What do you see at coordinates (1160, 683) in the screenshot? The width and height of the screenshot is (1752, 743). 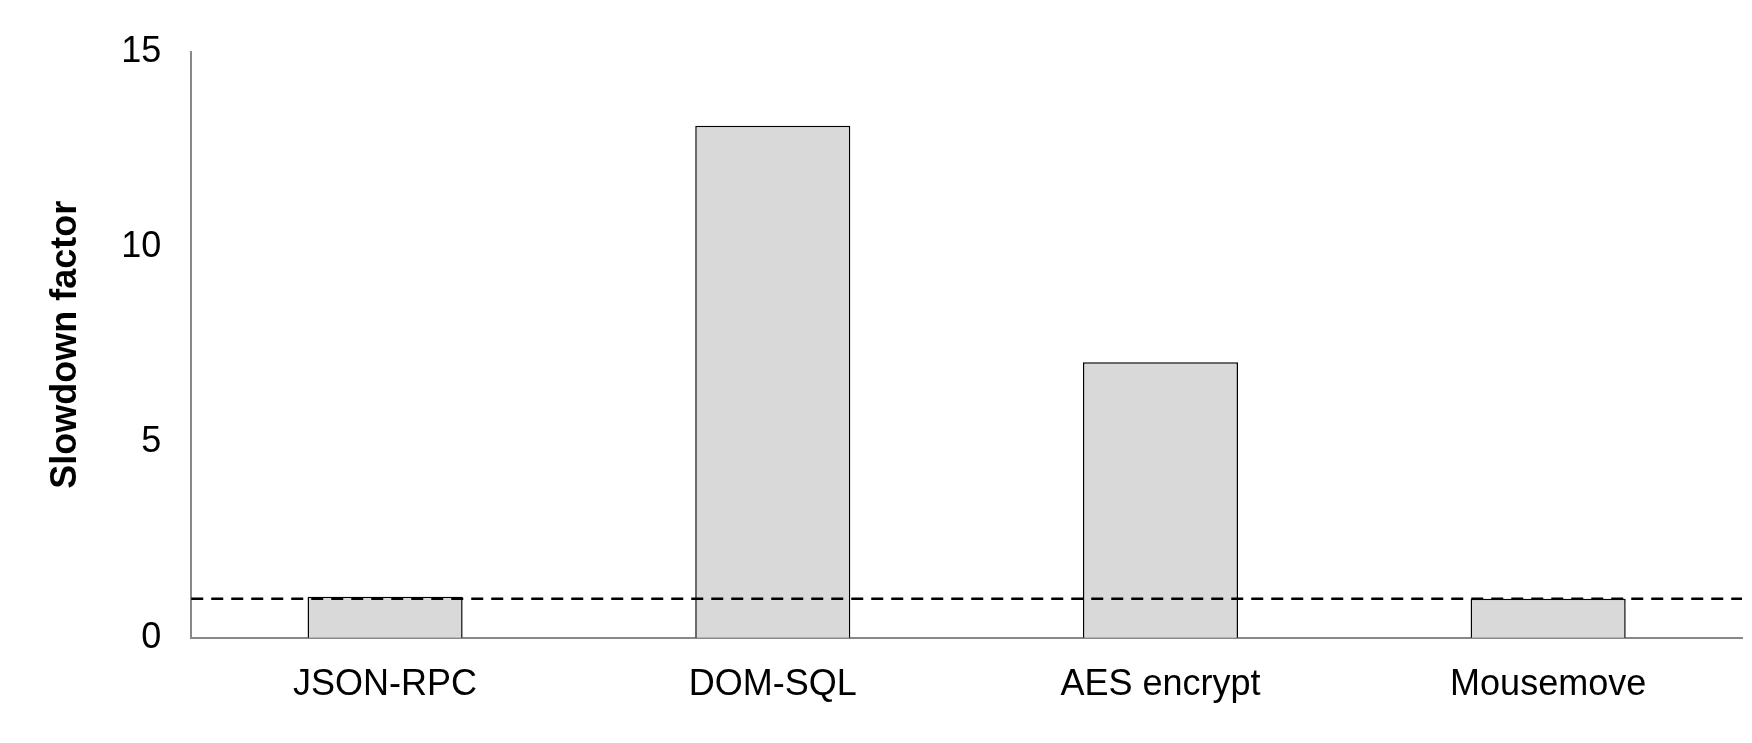 I see `x-tick-label: AES encrypt` at bounding box center [1160, 683].